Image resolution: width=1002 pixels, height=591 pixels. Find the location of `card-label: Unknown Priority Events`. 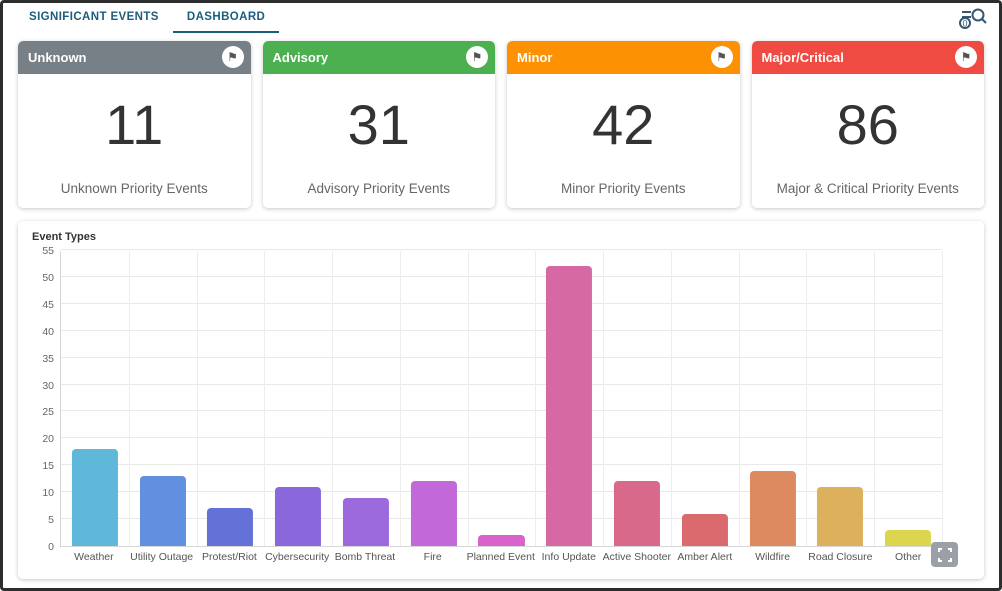

card-label: Unknown Priority Events is located at coordinates (134, 188).